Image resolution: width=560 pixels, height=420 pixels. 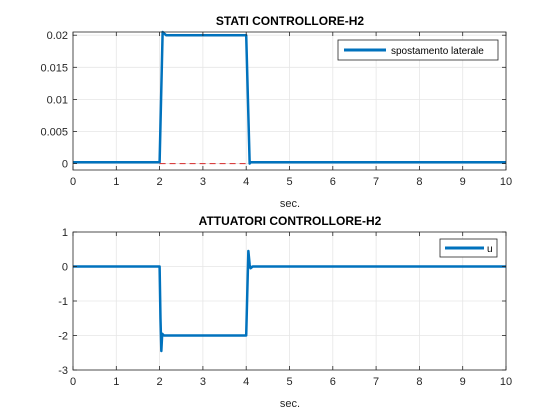 I want to click on y-tick-label: -3, so click(x=63, y=371).